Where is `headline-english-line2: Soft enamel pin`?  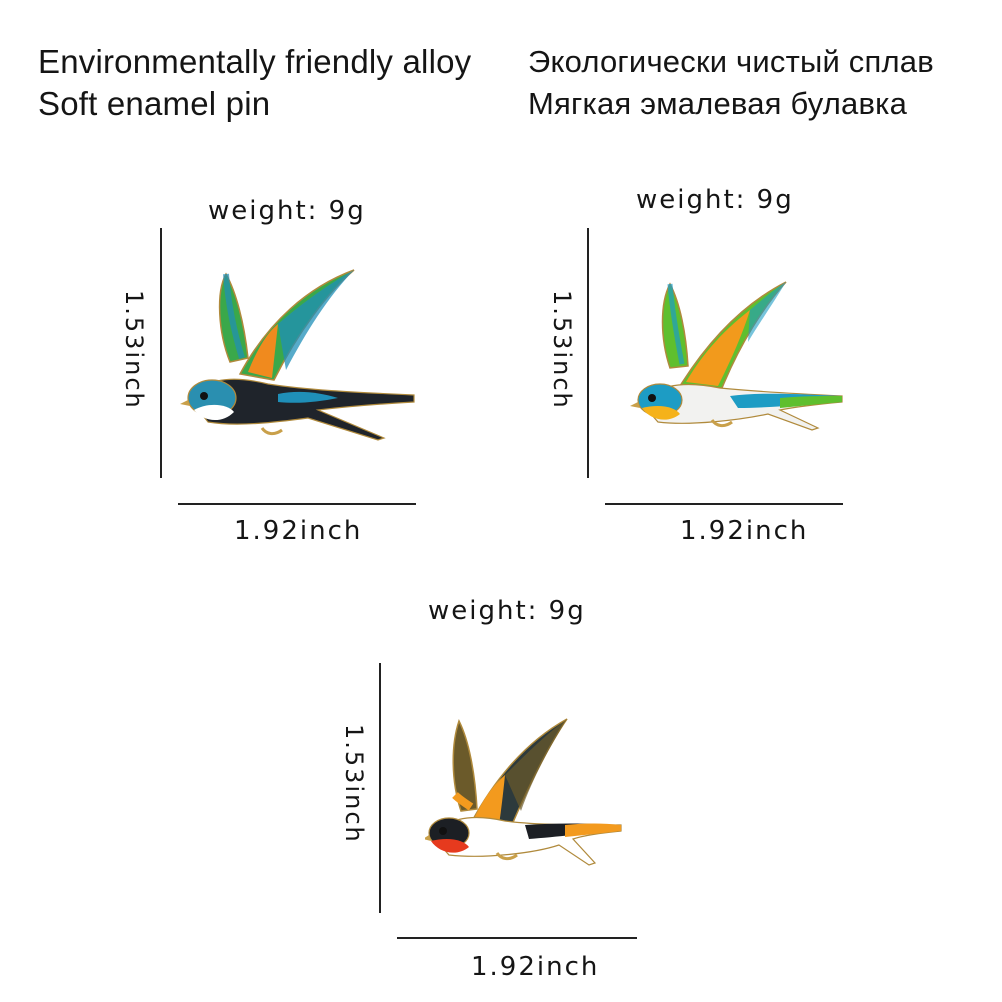 headline-english-line2: Soft enamel pin is located at coordinates (154, 103).